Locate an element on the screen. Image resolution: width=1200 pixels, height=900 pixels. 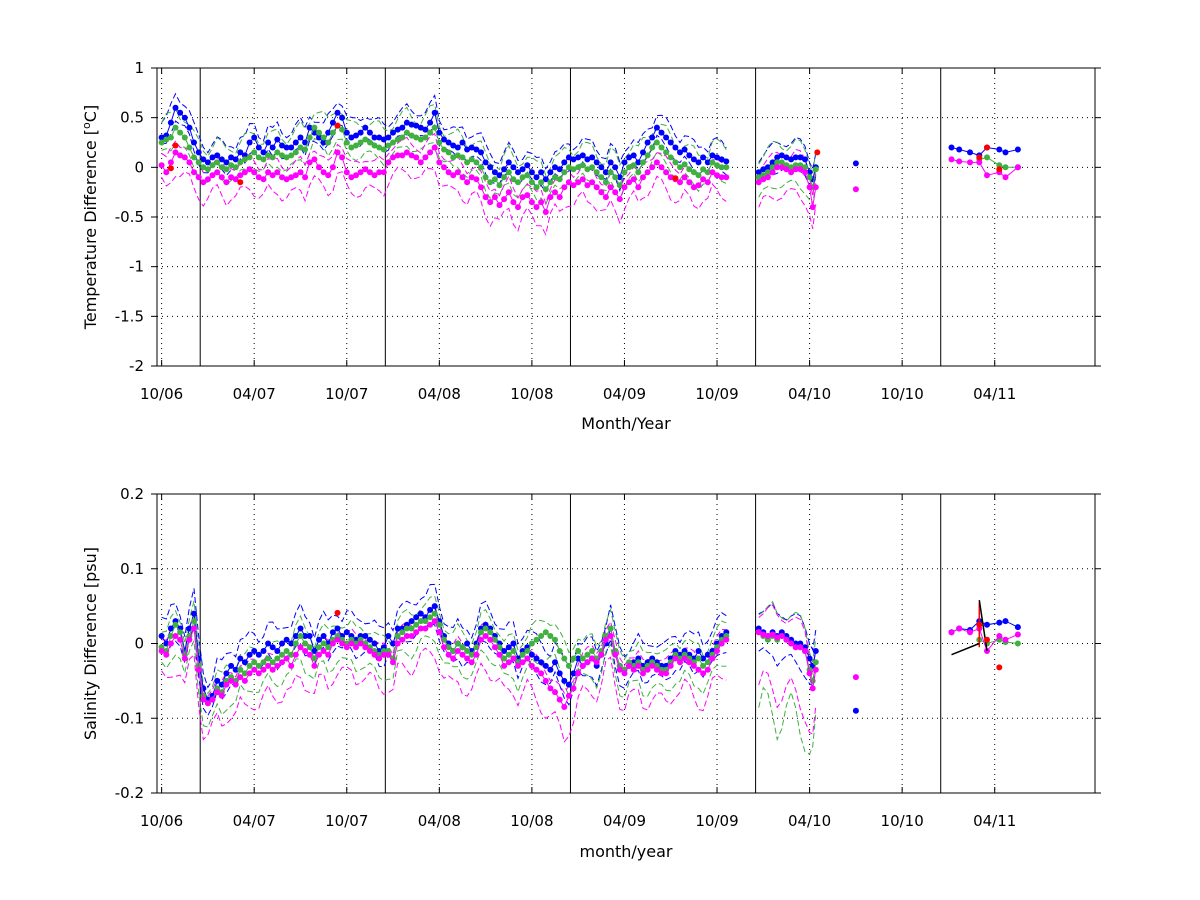
x-tick-label: 04/07 is located at coordinates (254, 821).